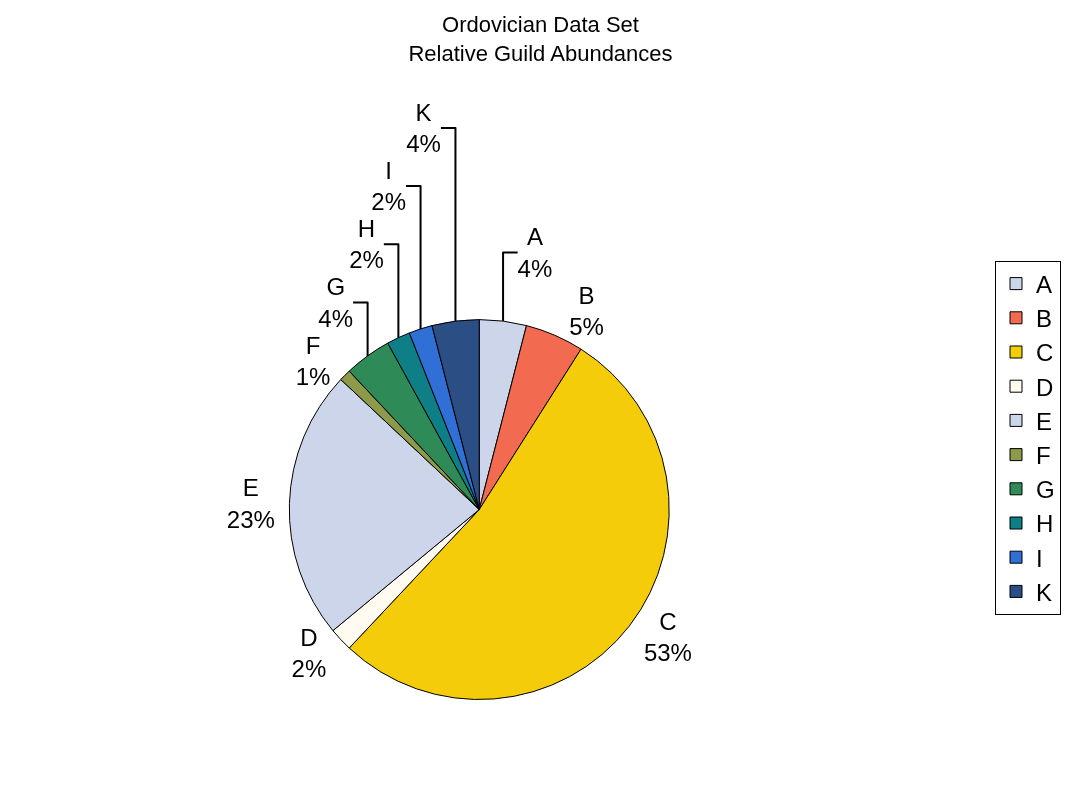 This screenshot has width=1081, height=805. Describe the element at coordinates (423, 112) in the screenshot. I see `slice-label: K` at that location.